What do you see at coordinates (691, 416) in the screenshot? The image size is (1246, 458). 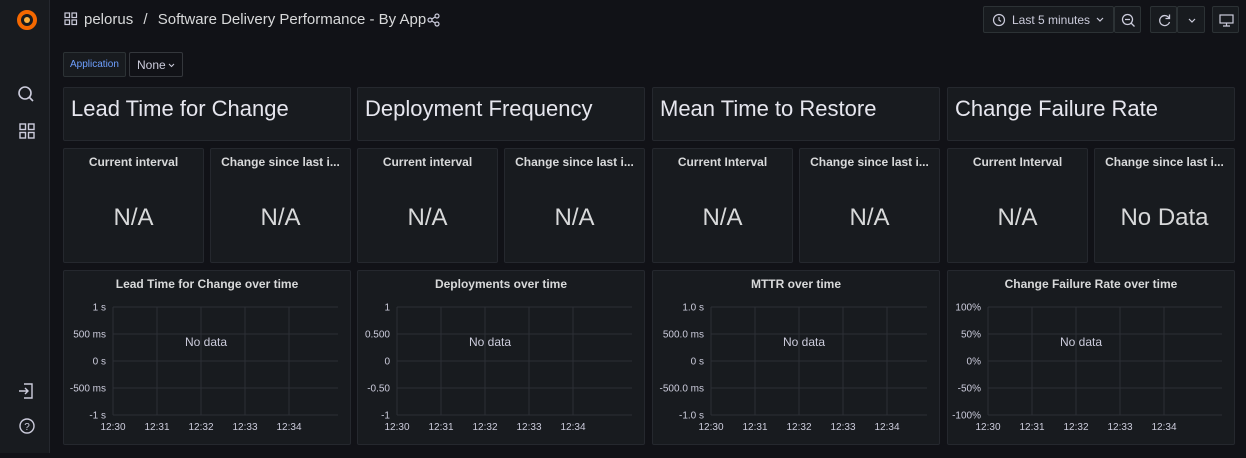 I see `y-tick-label: -1.0 s` at bounding box center [691, 416].